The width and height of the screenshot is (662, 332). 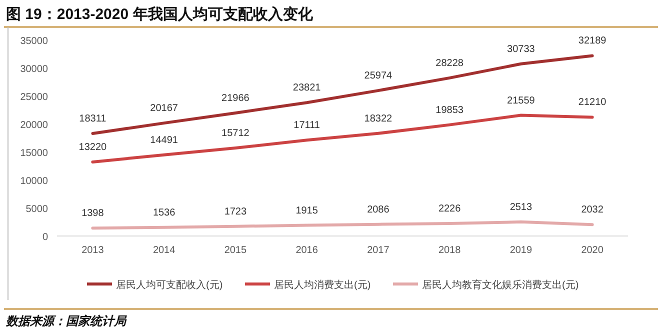 I want to click on legend-label: 居民人均消费支出(元), so click(x=322, y=285).